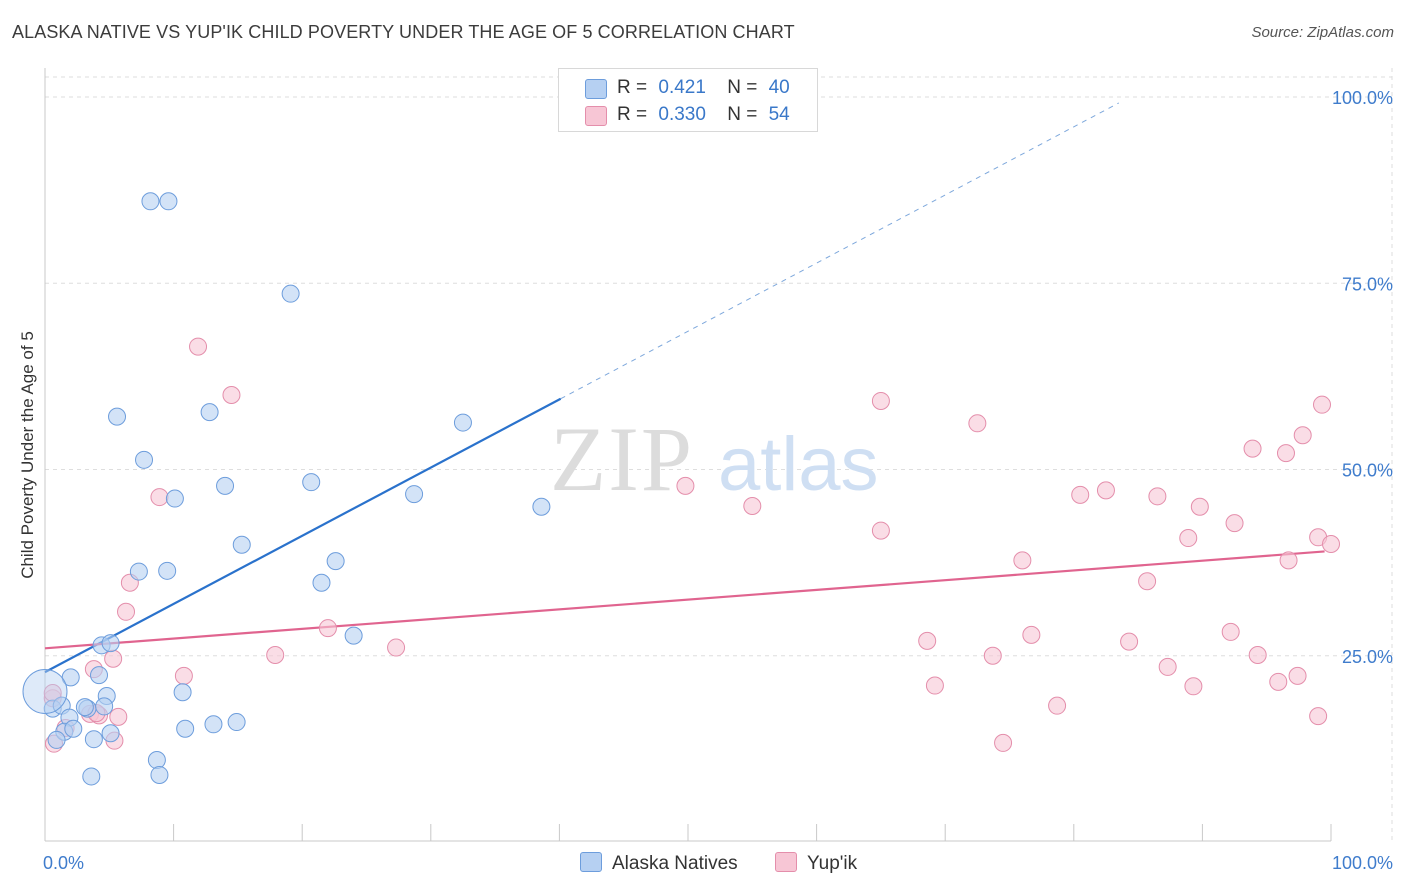 Image resolution: width=1406 pixels, height=892 pixels. Describe the element at coordinates (303, 535) in the screenshot. I see `trend-line-alaska-natives` at that location.